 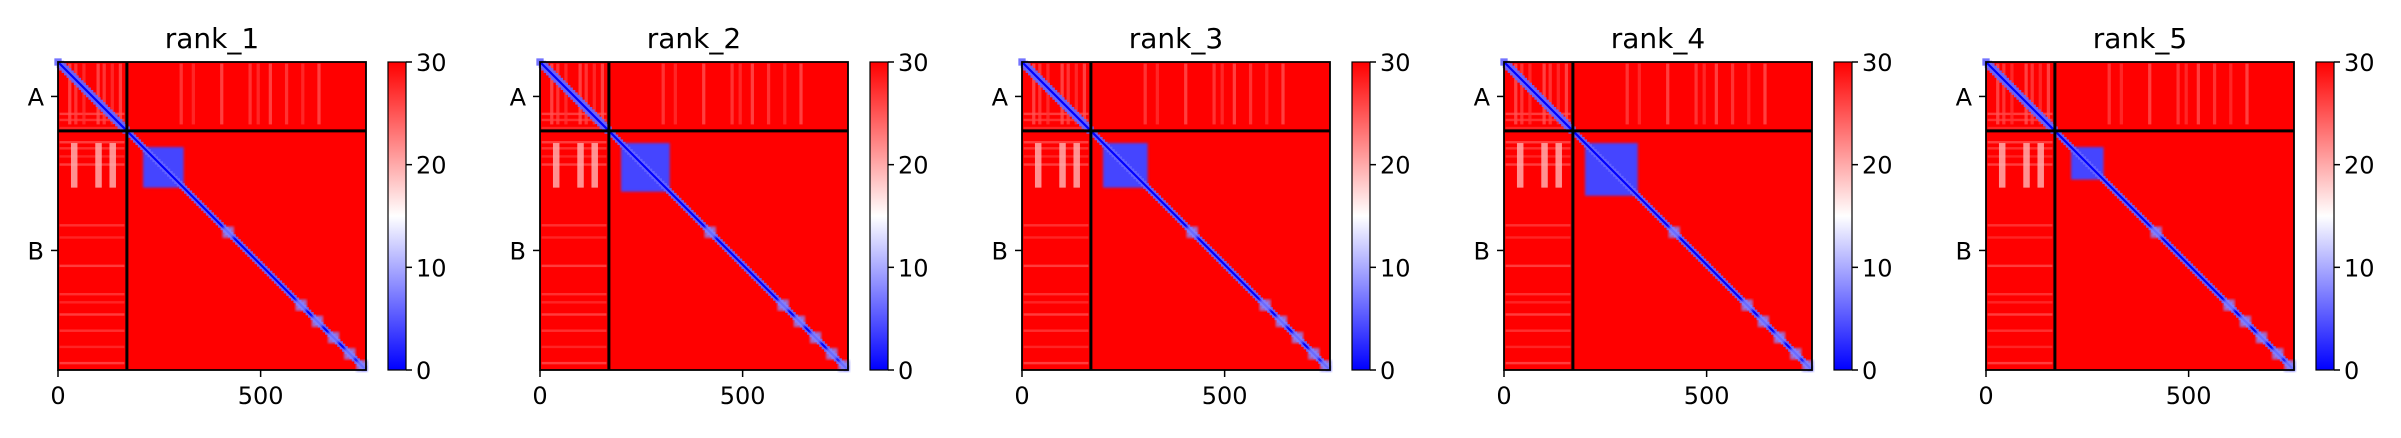 What do you see at coordinates (212, 38) in the screenshot?
I see `panel-title: rank_1` at bounding box center [212, 38].